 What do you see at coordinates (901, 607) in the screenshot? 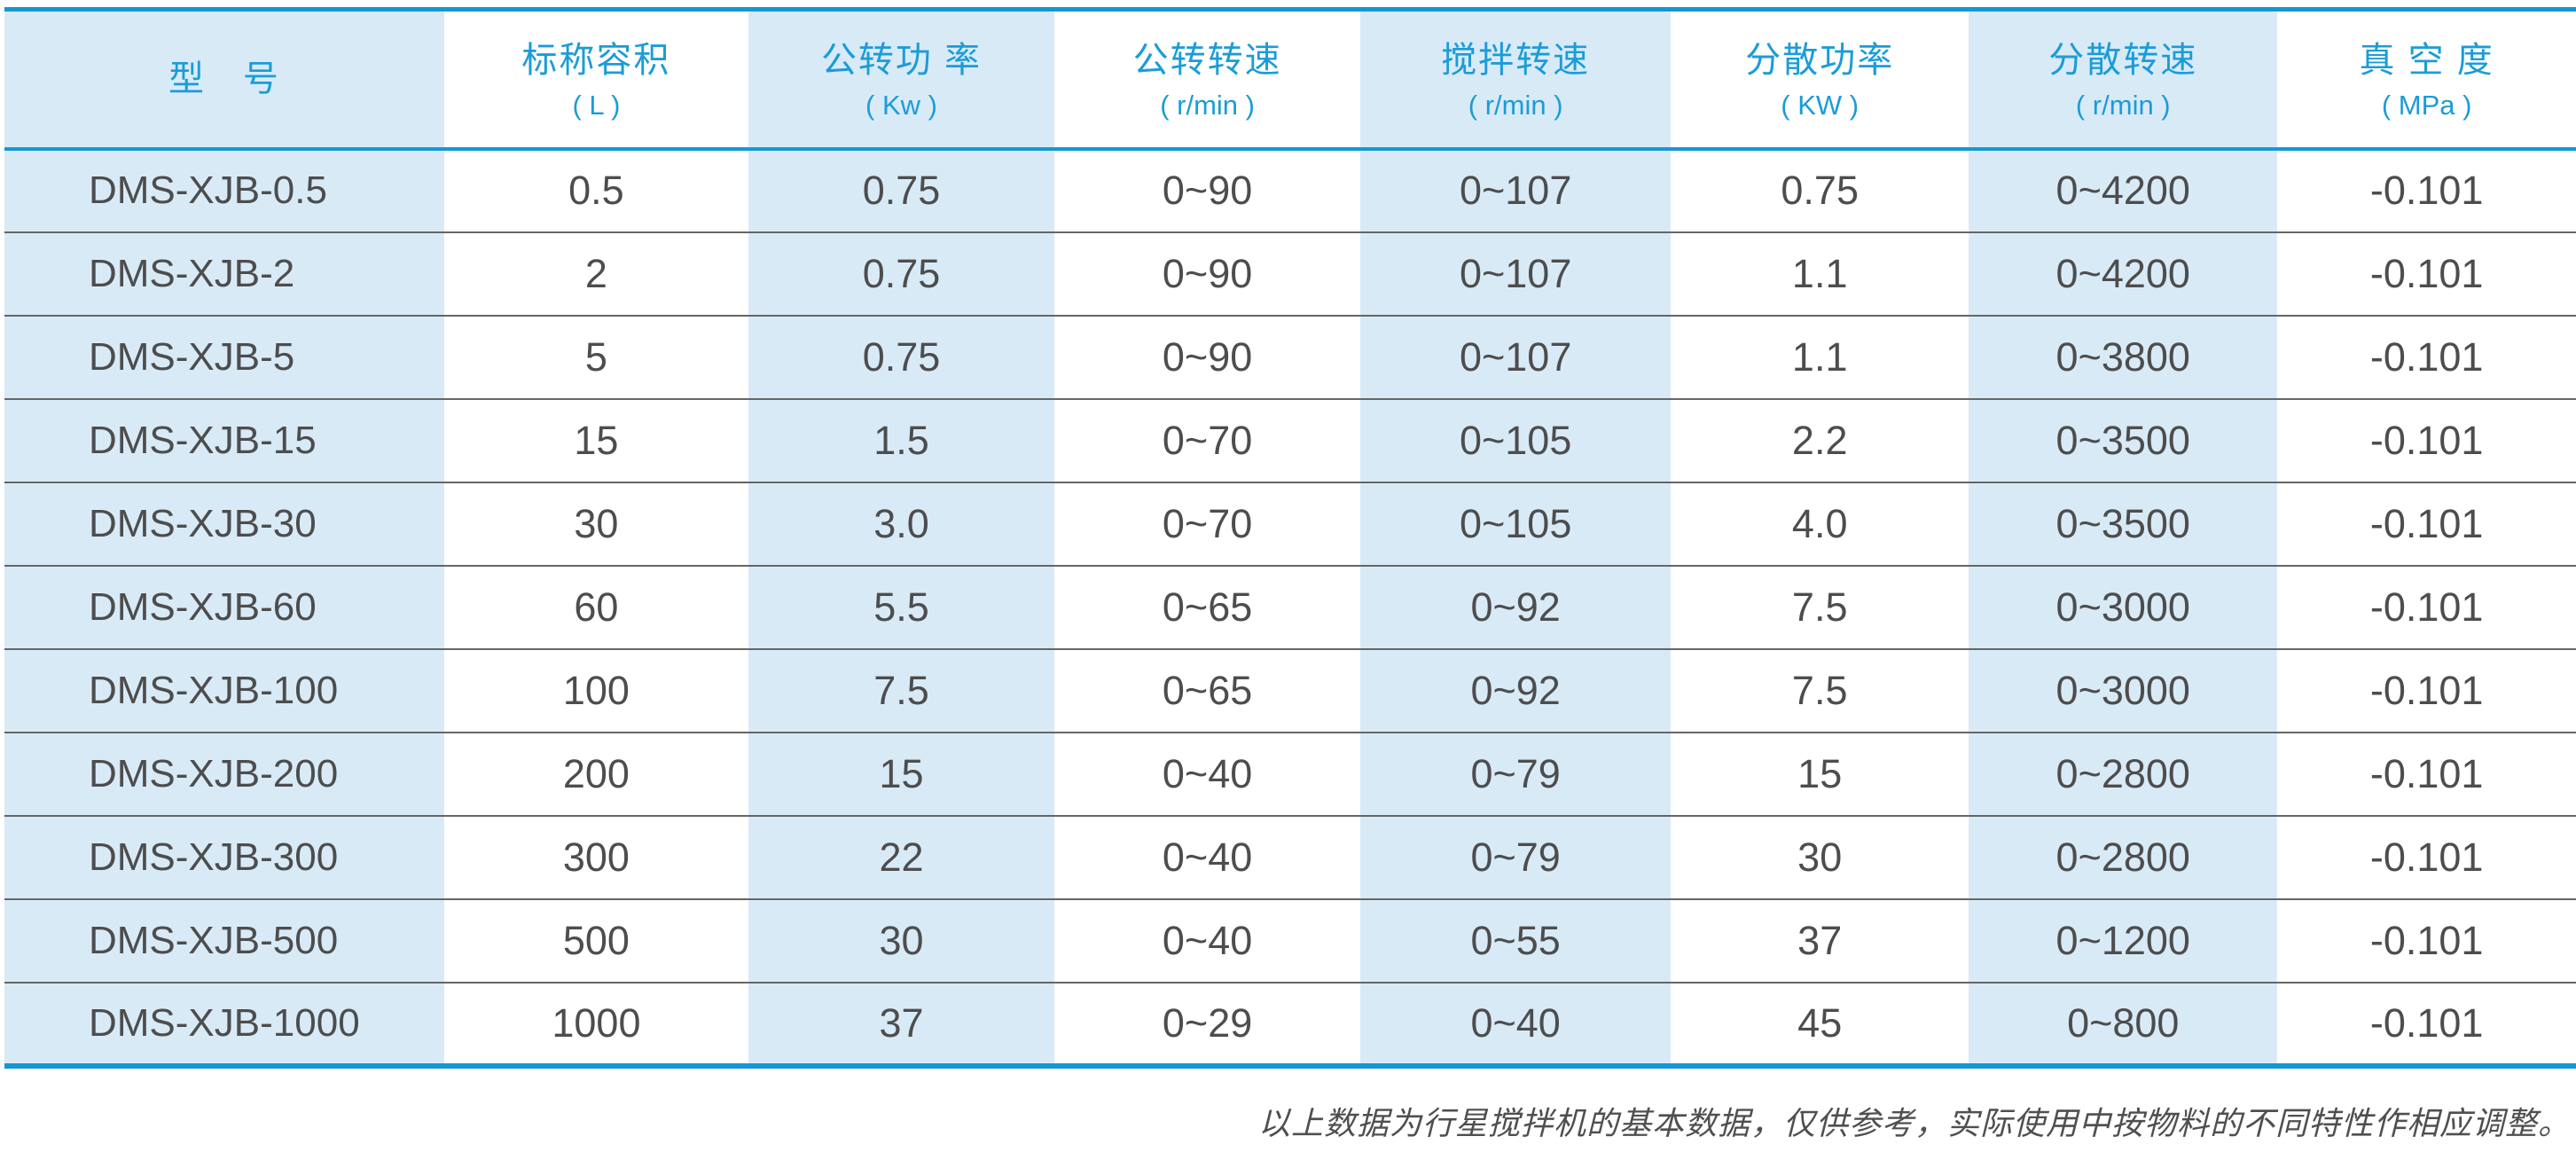
I see `value-cell: 5.5` at bounding box center [901, 607].